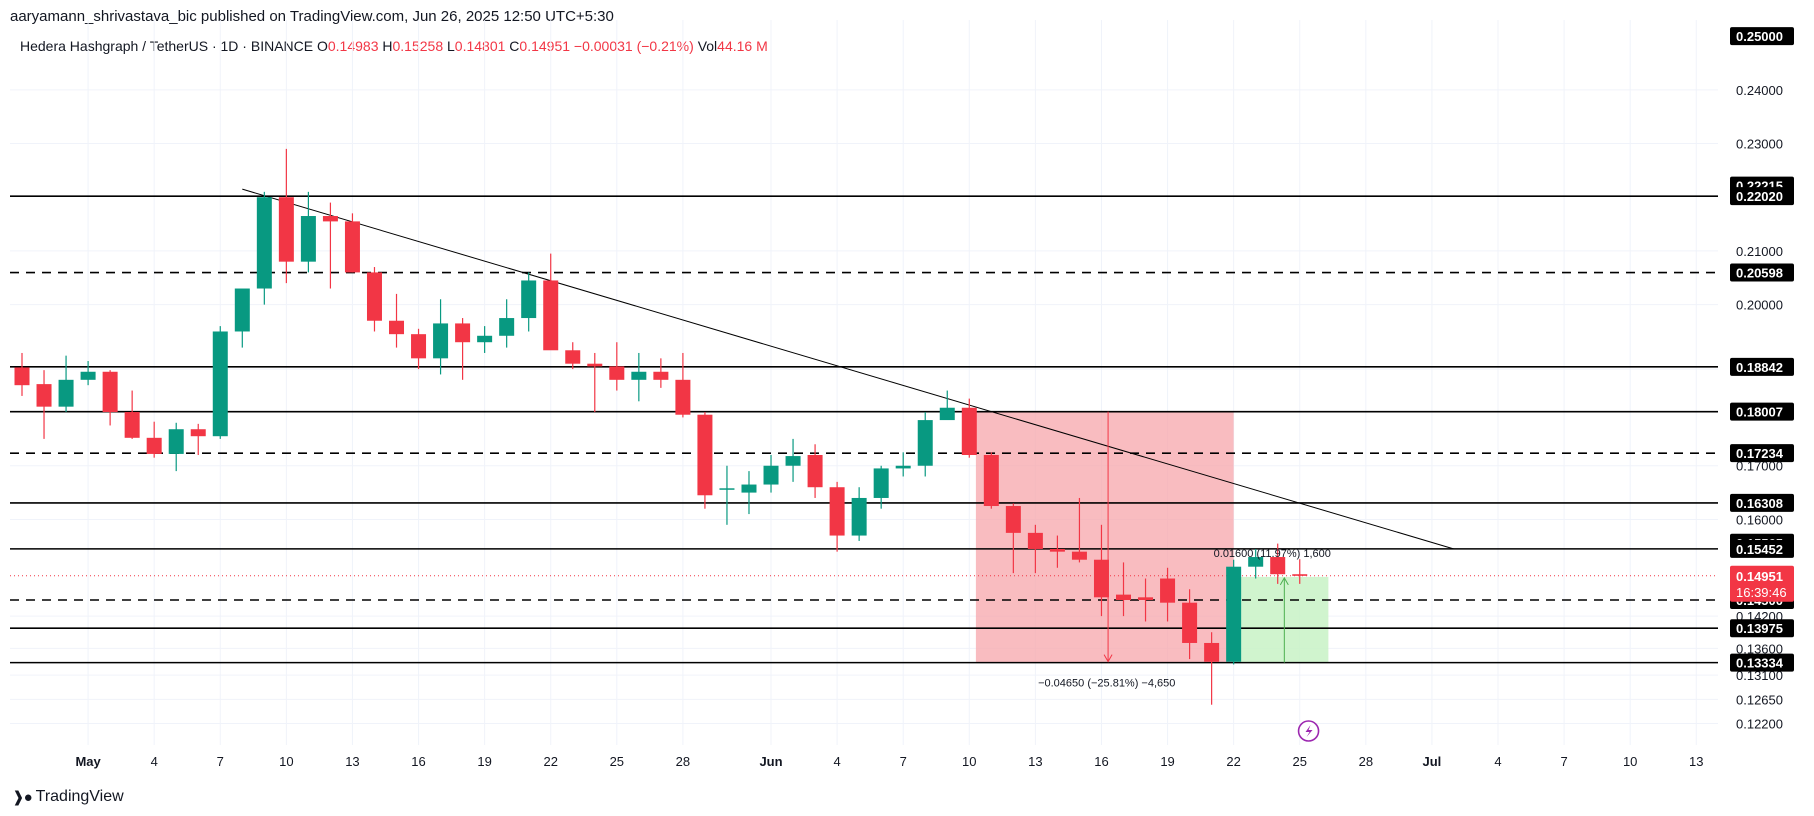  Describe the element at coordinates (22, 797) in the screenshot. I see `tradingview-logo-icon: ❱●` at that location.